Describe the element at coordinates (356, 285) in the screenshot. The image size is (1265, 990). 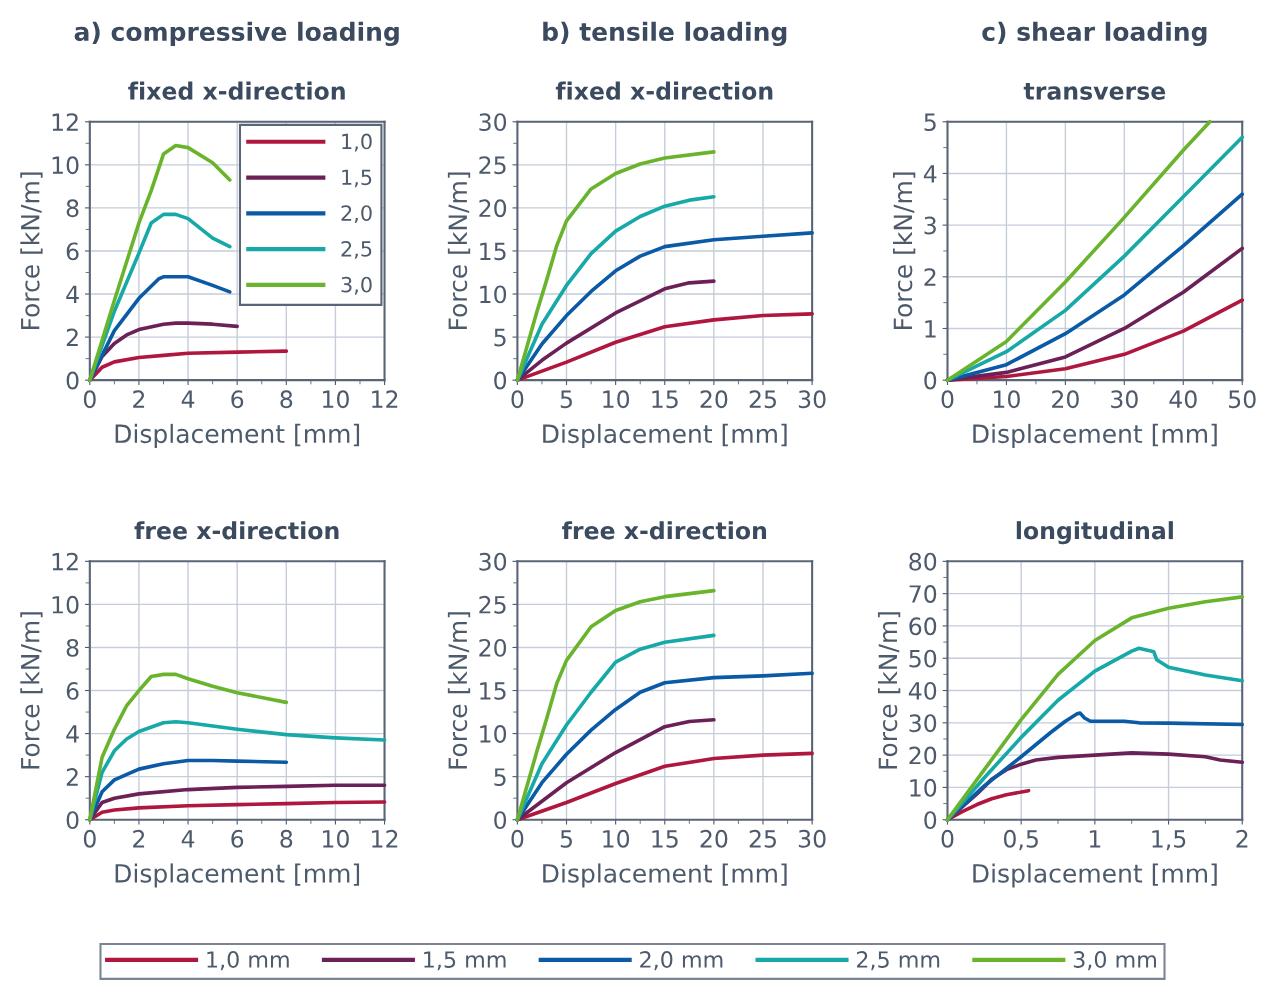
I see `legend-label: 3,0` at that location.